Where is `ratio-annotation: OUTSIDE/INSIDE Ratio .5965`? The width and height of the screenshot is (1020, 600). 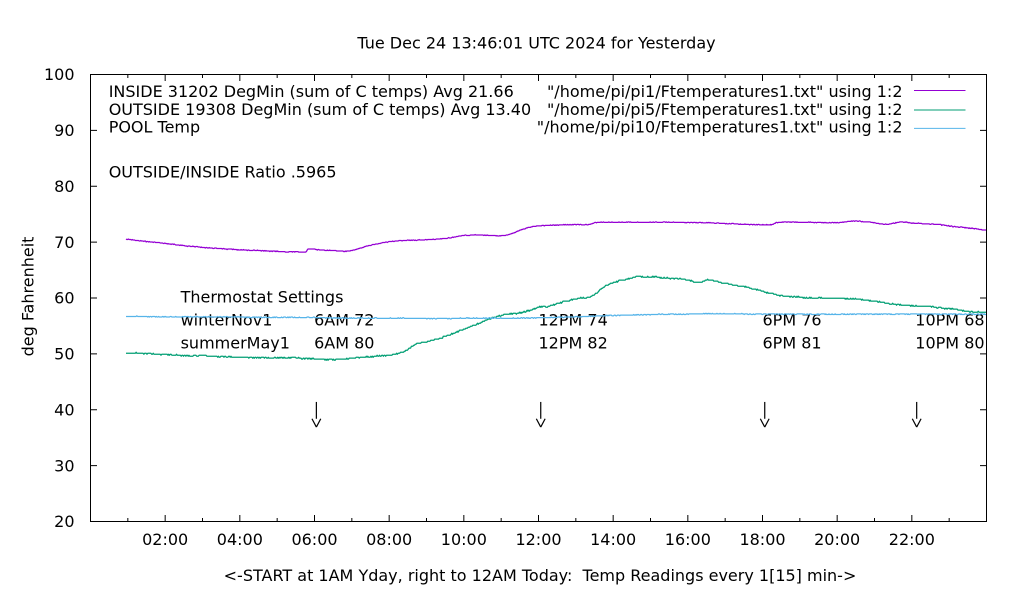
ratio-annotation: OUTSIDE/INSIDE Ratio .5965 is located at coordinates (223, 171).